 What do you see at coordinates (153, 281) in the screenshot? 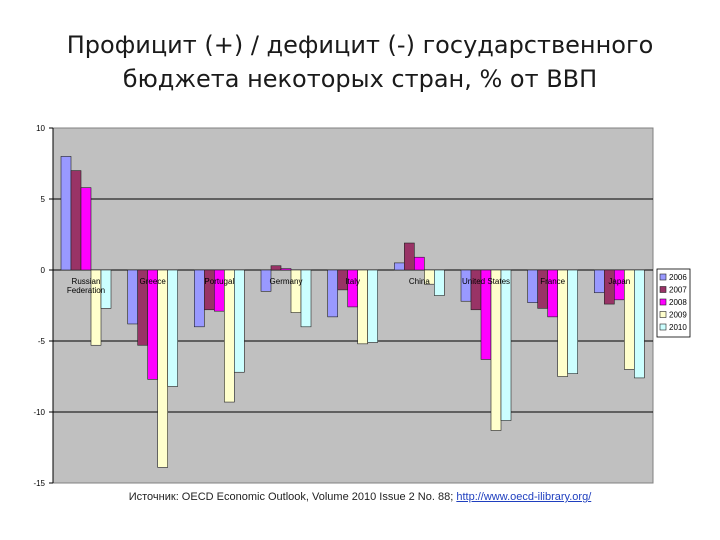
I see `category-label: Greece` at bounding box center [153, 281].